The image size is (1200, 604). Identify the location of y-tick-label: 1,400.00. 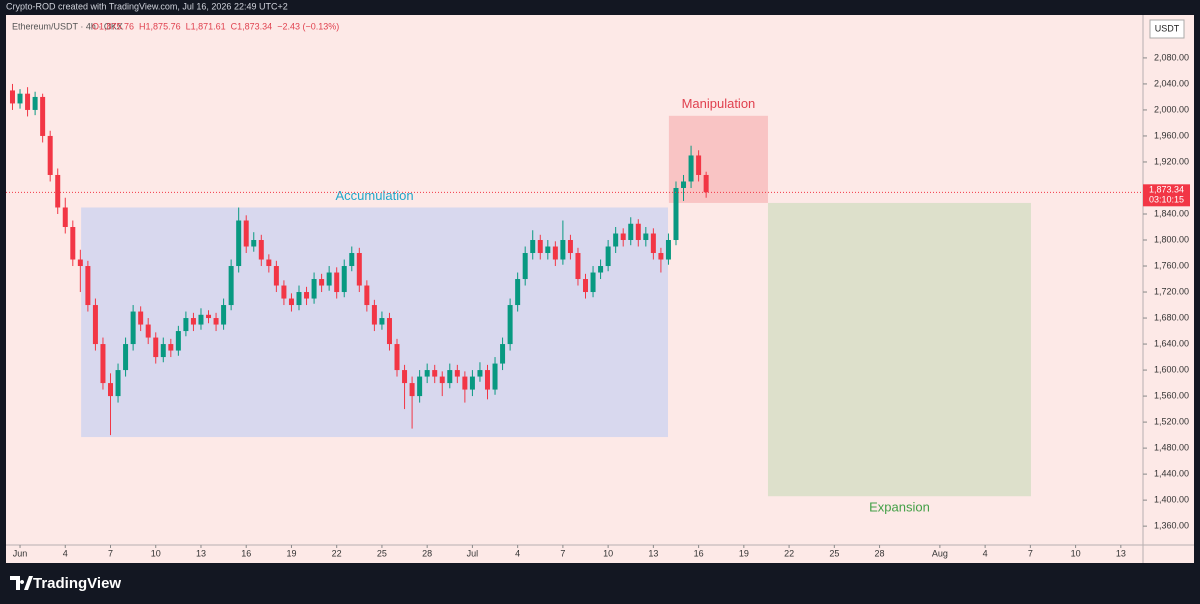
(1171, 500).